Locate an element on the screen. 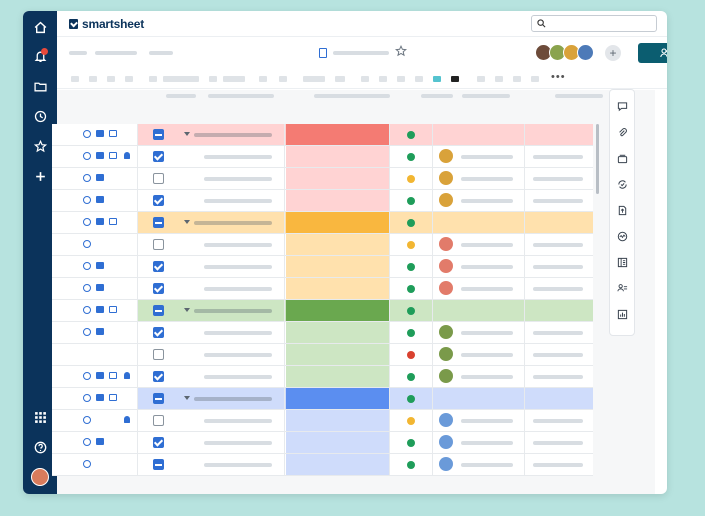 Image resolution: width=705 pixels, height=516 pixels. breadcrumb is located at coordinates (161, 53).